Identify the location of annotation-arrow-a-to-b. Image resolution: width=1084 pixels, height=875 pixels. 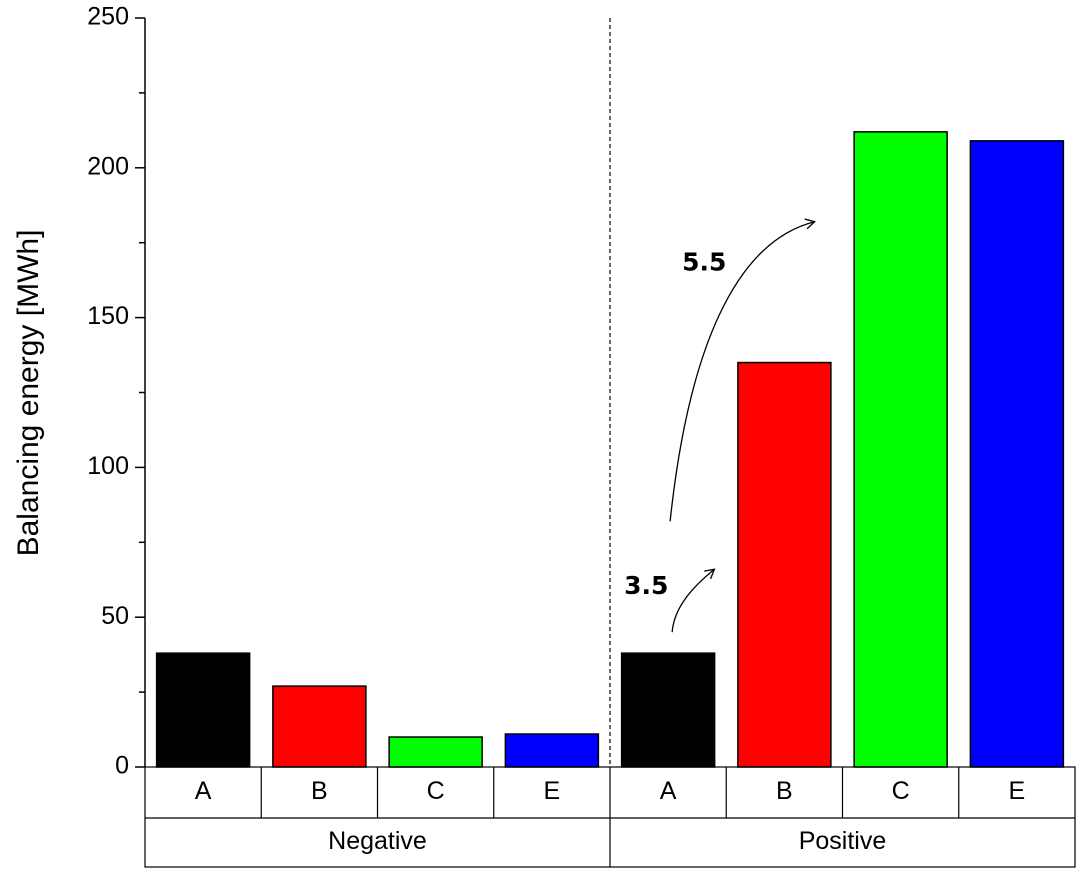
(693, 600).